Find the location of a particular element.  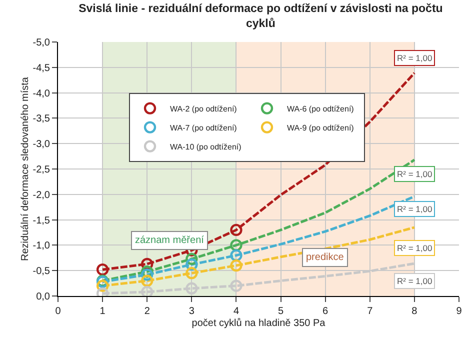

legend-label: WA-2 (po odtížení) is located at coordinates (204, 109).